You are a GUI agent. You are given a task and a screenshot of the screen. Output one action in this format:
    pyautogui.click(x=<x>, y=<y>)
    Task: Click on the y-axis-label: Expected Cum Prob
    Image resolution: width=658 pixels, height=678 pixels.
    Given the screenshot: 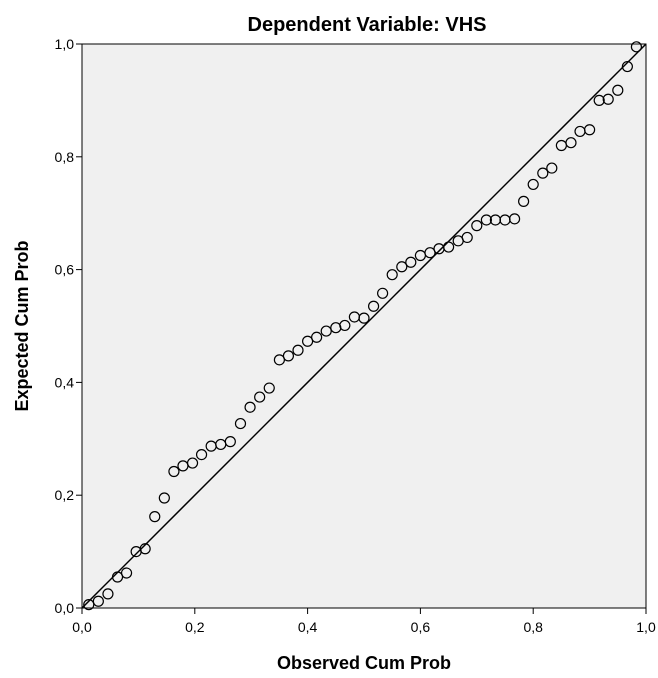 What is the action you would take?
    pyautogui.click(x=22, y=325)
    